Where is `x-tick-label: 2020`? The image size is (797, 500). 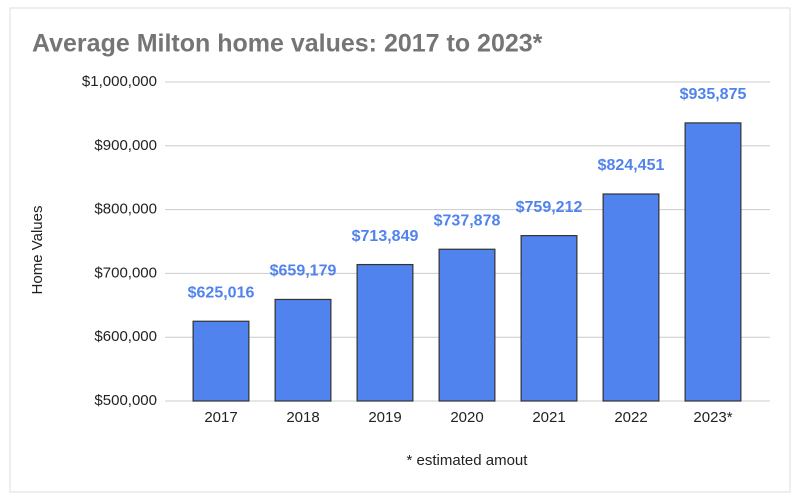 x-tick-label: 2020 is located at coordinates (466, 417).